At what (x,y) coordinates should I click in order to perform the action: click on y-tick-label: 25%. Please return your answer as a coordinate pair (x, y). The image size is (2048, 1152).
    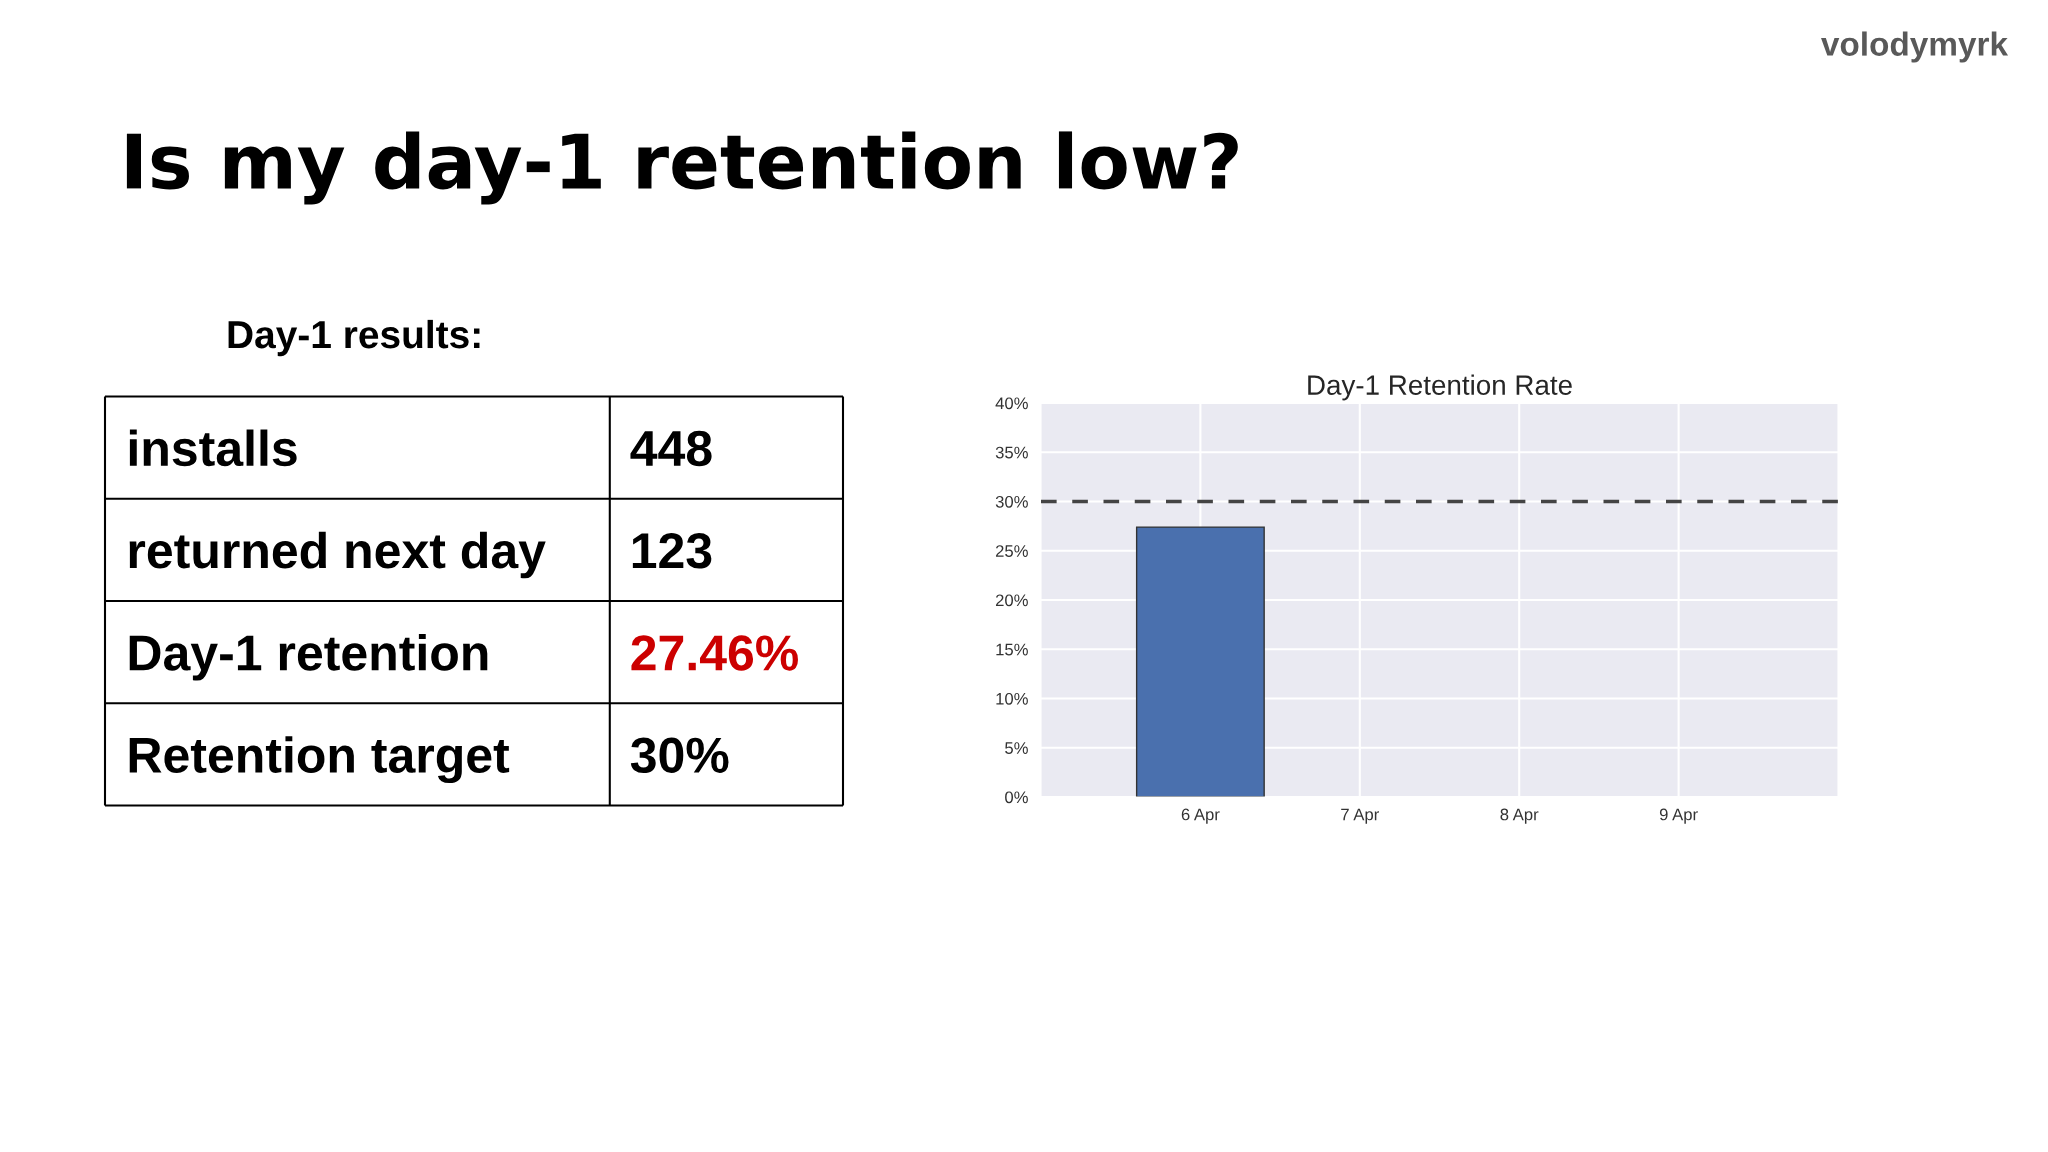
    Looking at the image, I should click on (1011, 551).